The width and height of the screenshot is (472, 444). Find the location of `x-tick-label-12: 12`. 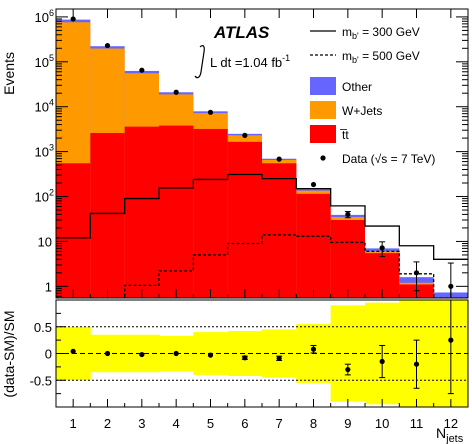

x-tick-label-12: 12 is located at coordinates (451, 423).